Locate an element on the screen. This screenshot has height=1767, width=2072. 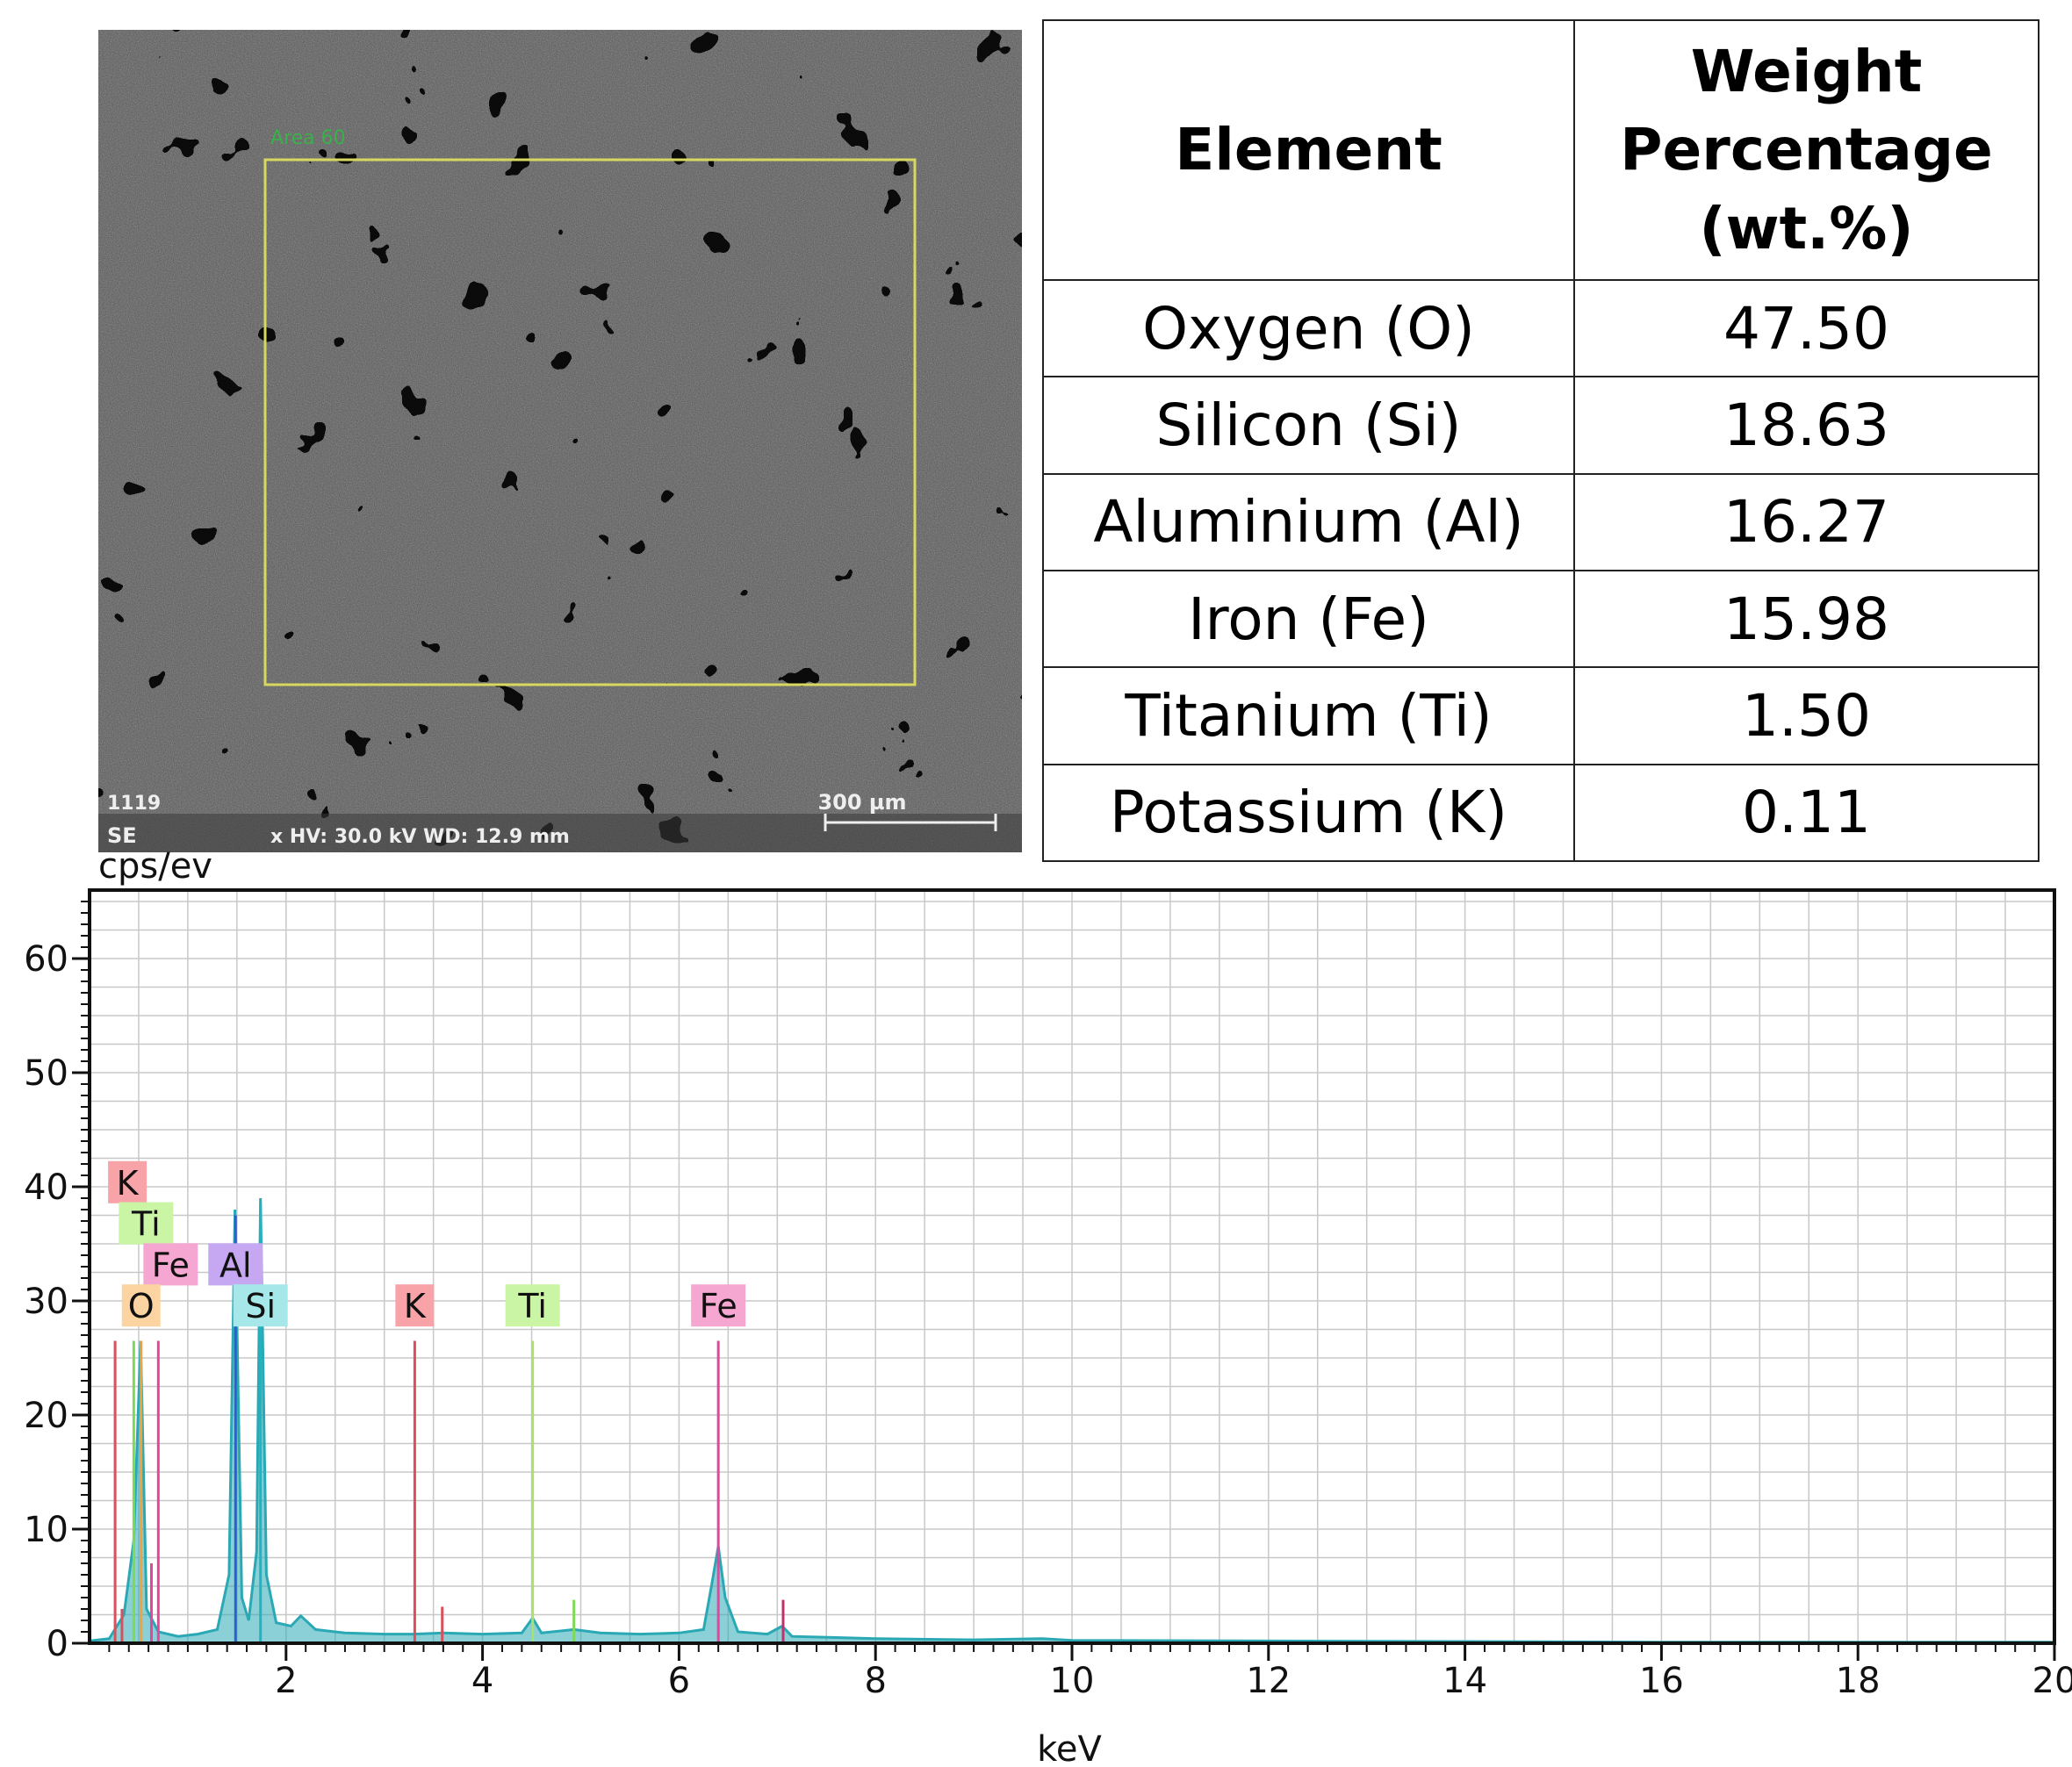
y-tick-label: 10 is located at coordinates (46, 1530).